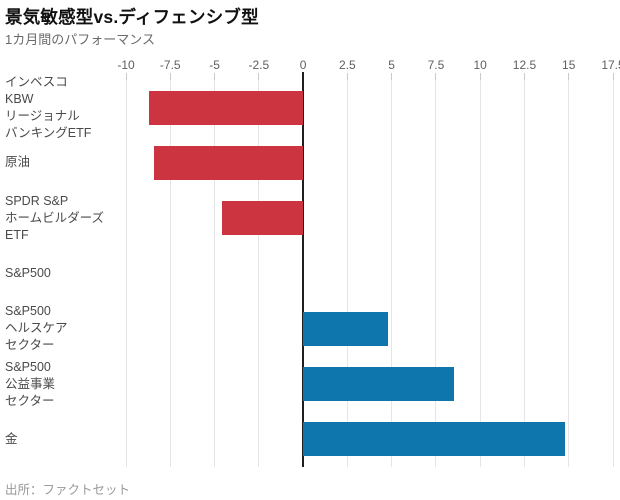  I want to click on x-tick-label: 7.5, so click(436, 65).